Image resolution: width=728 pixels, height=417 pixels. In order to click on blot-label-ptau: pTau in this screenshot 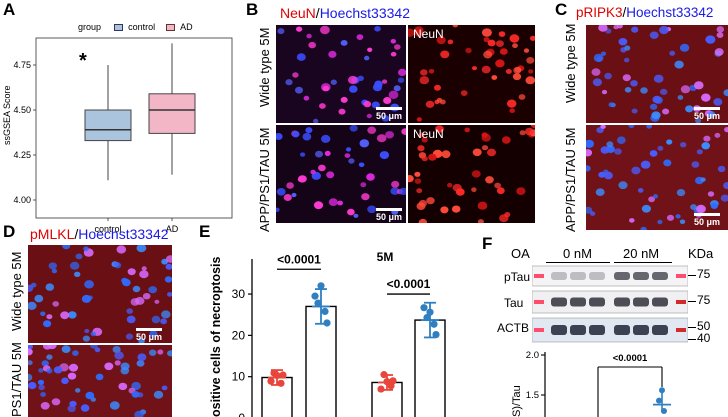, I will do `click(517, 277)`.